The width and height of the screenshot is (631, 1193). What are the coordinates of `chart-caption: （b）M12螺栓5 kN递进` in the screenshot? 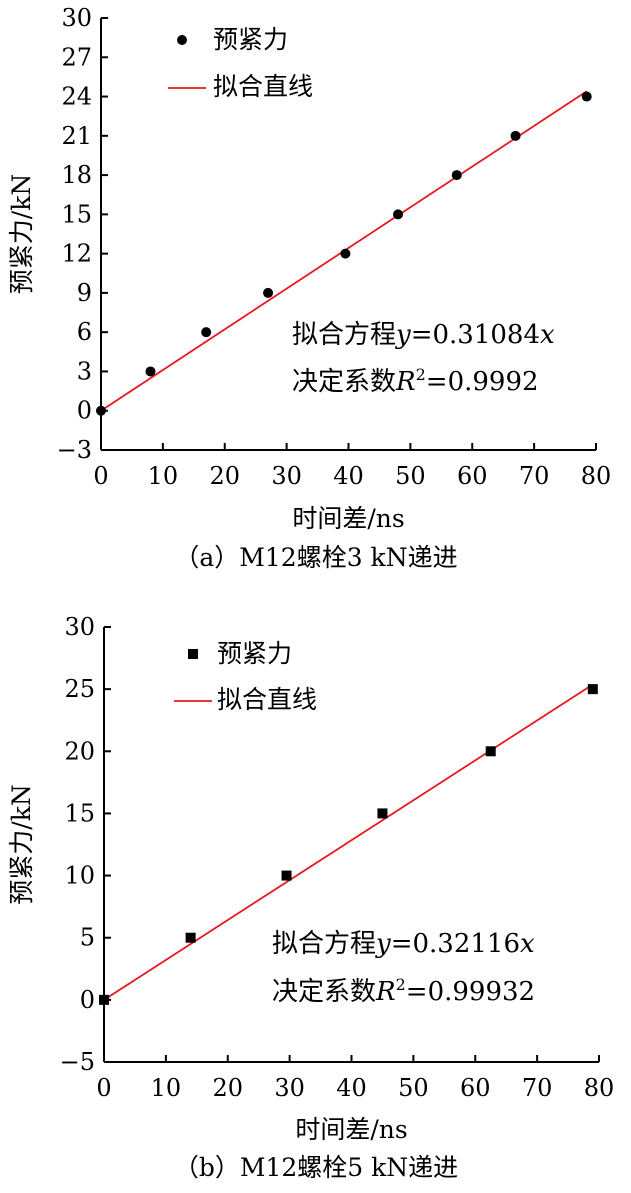 It's located at (316, 1167).